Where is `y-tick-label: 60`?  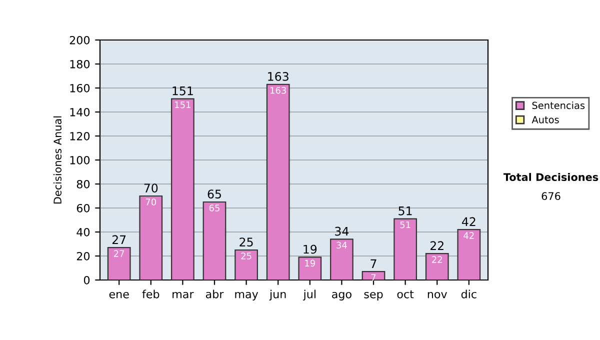
y-tick-label: 60 is located at coordinates (83, 208).